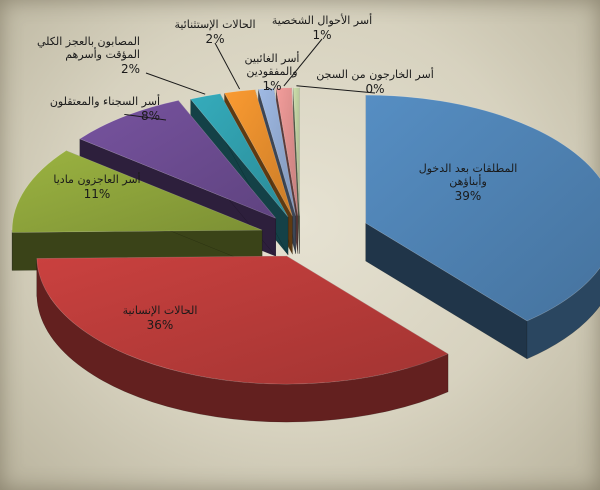  I want to click on slice-percent: 0%, so click(374, 89).